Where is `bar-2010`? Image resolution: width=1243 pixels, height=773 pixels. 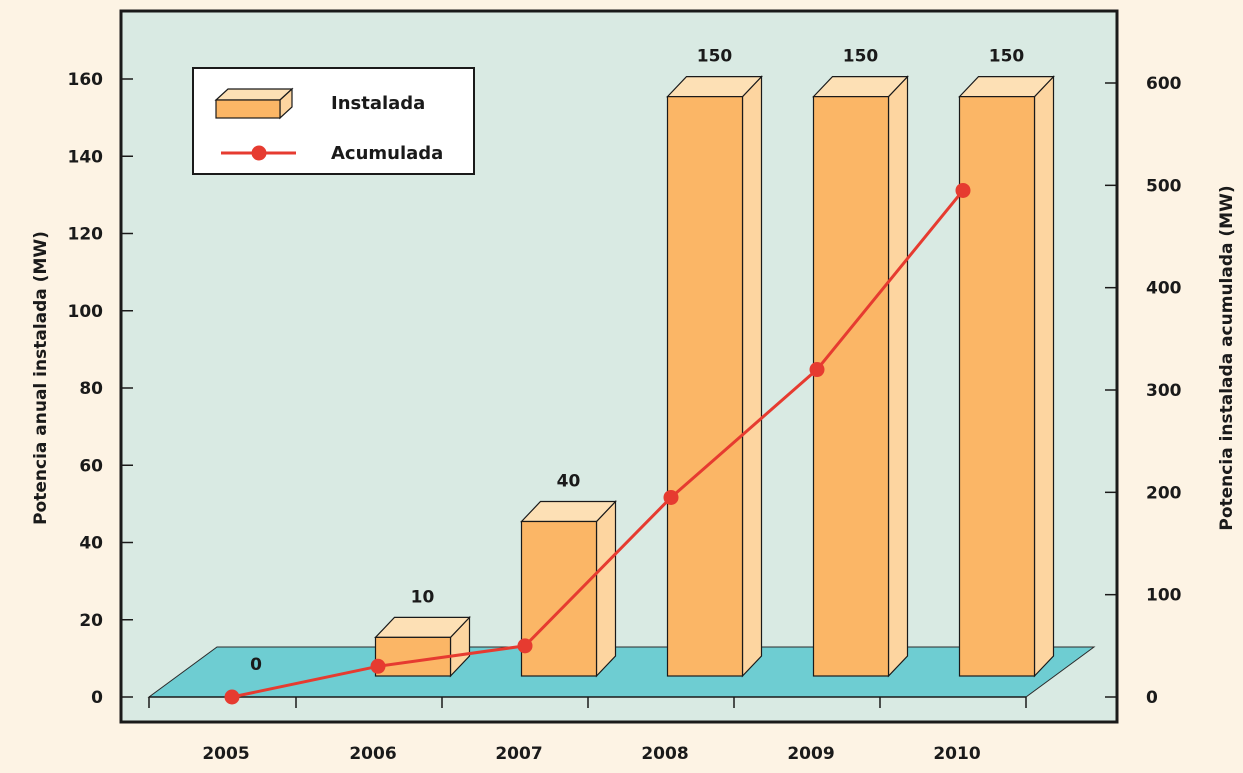 bar-2010 is located at coordinates (1006, 376).